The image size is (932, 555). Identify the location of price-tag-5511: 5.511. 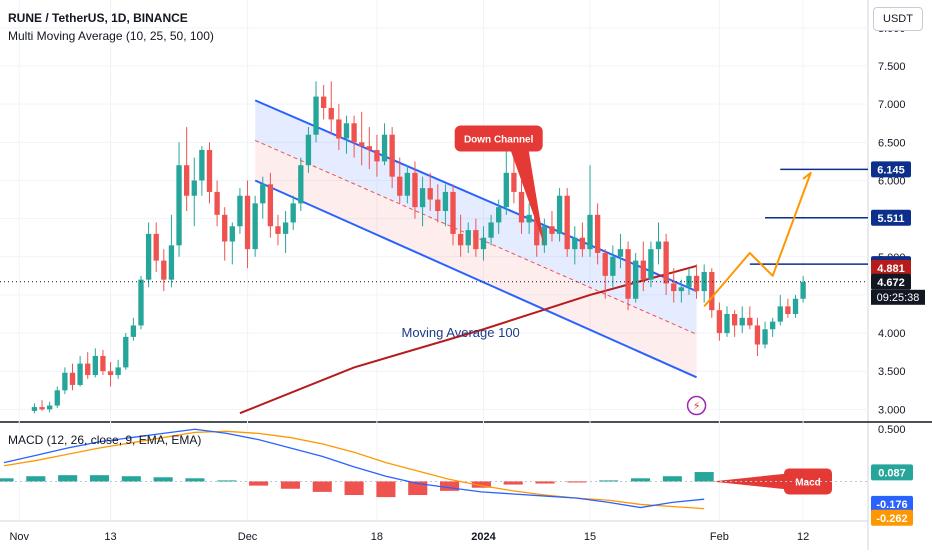
(891, 219).